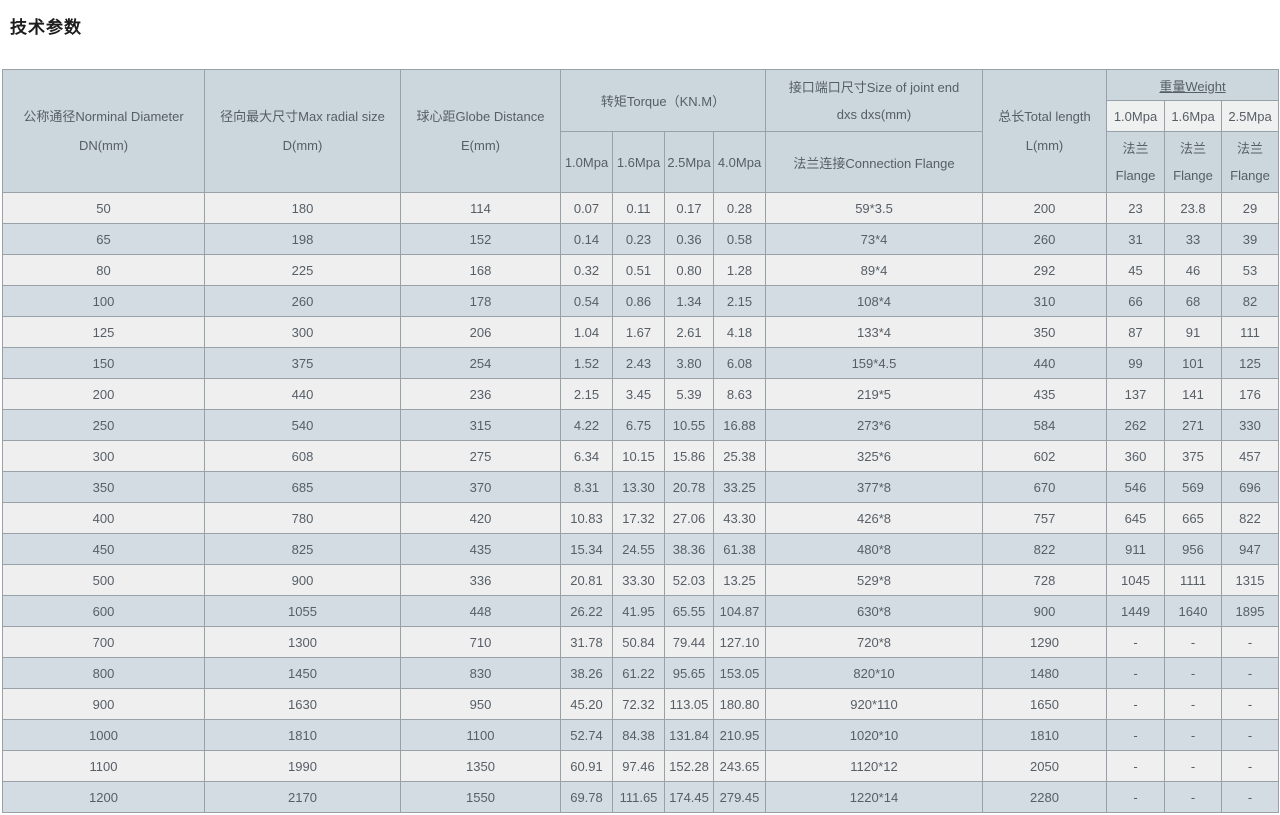  I want to click on cell-joint-end-size: 1120*12, so click(874, 766).